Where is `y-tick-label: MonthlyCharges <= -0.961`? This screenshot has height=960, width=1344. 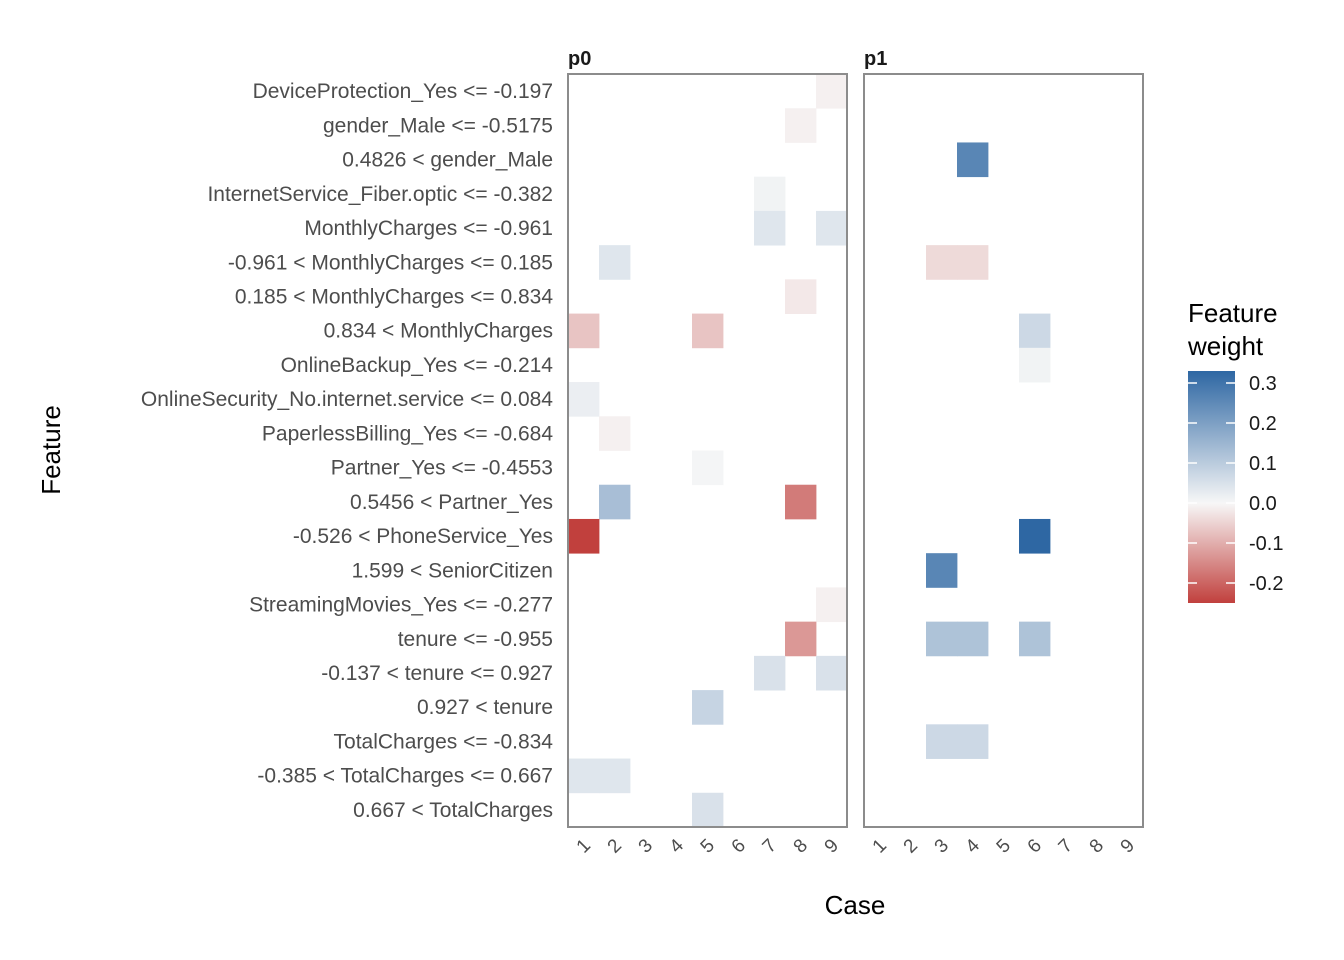
y-tick-label: MonthlyCharges <= -0.961 is located at coordinates (428, 228).